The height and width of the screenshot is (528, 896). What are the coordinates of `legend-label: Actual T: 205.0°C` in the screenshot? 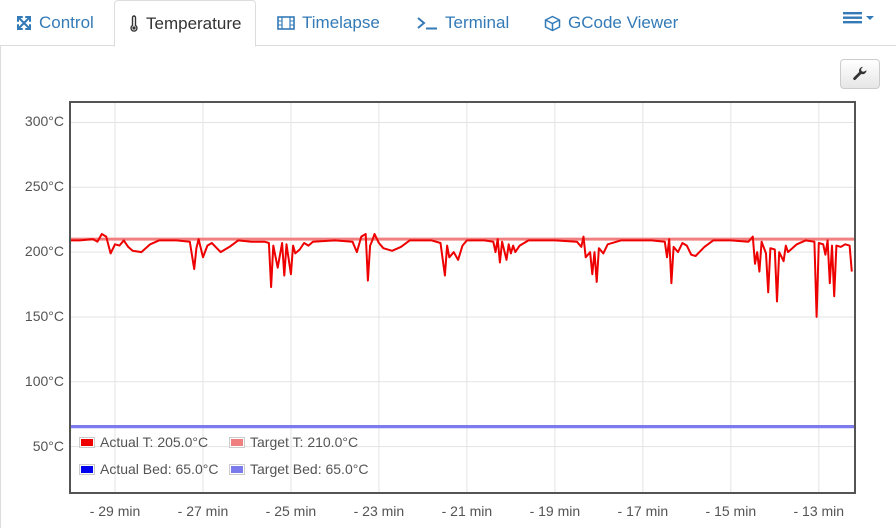 It's located at (154, 442).